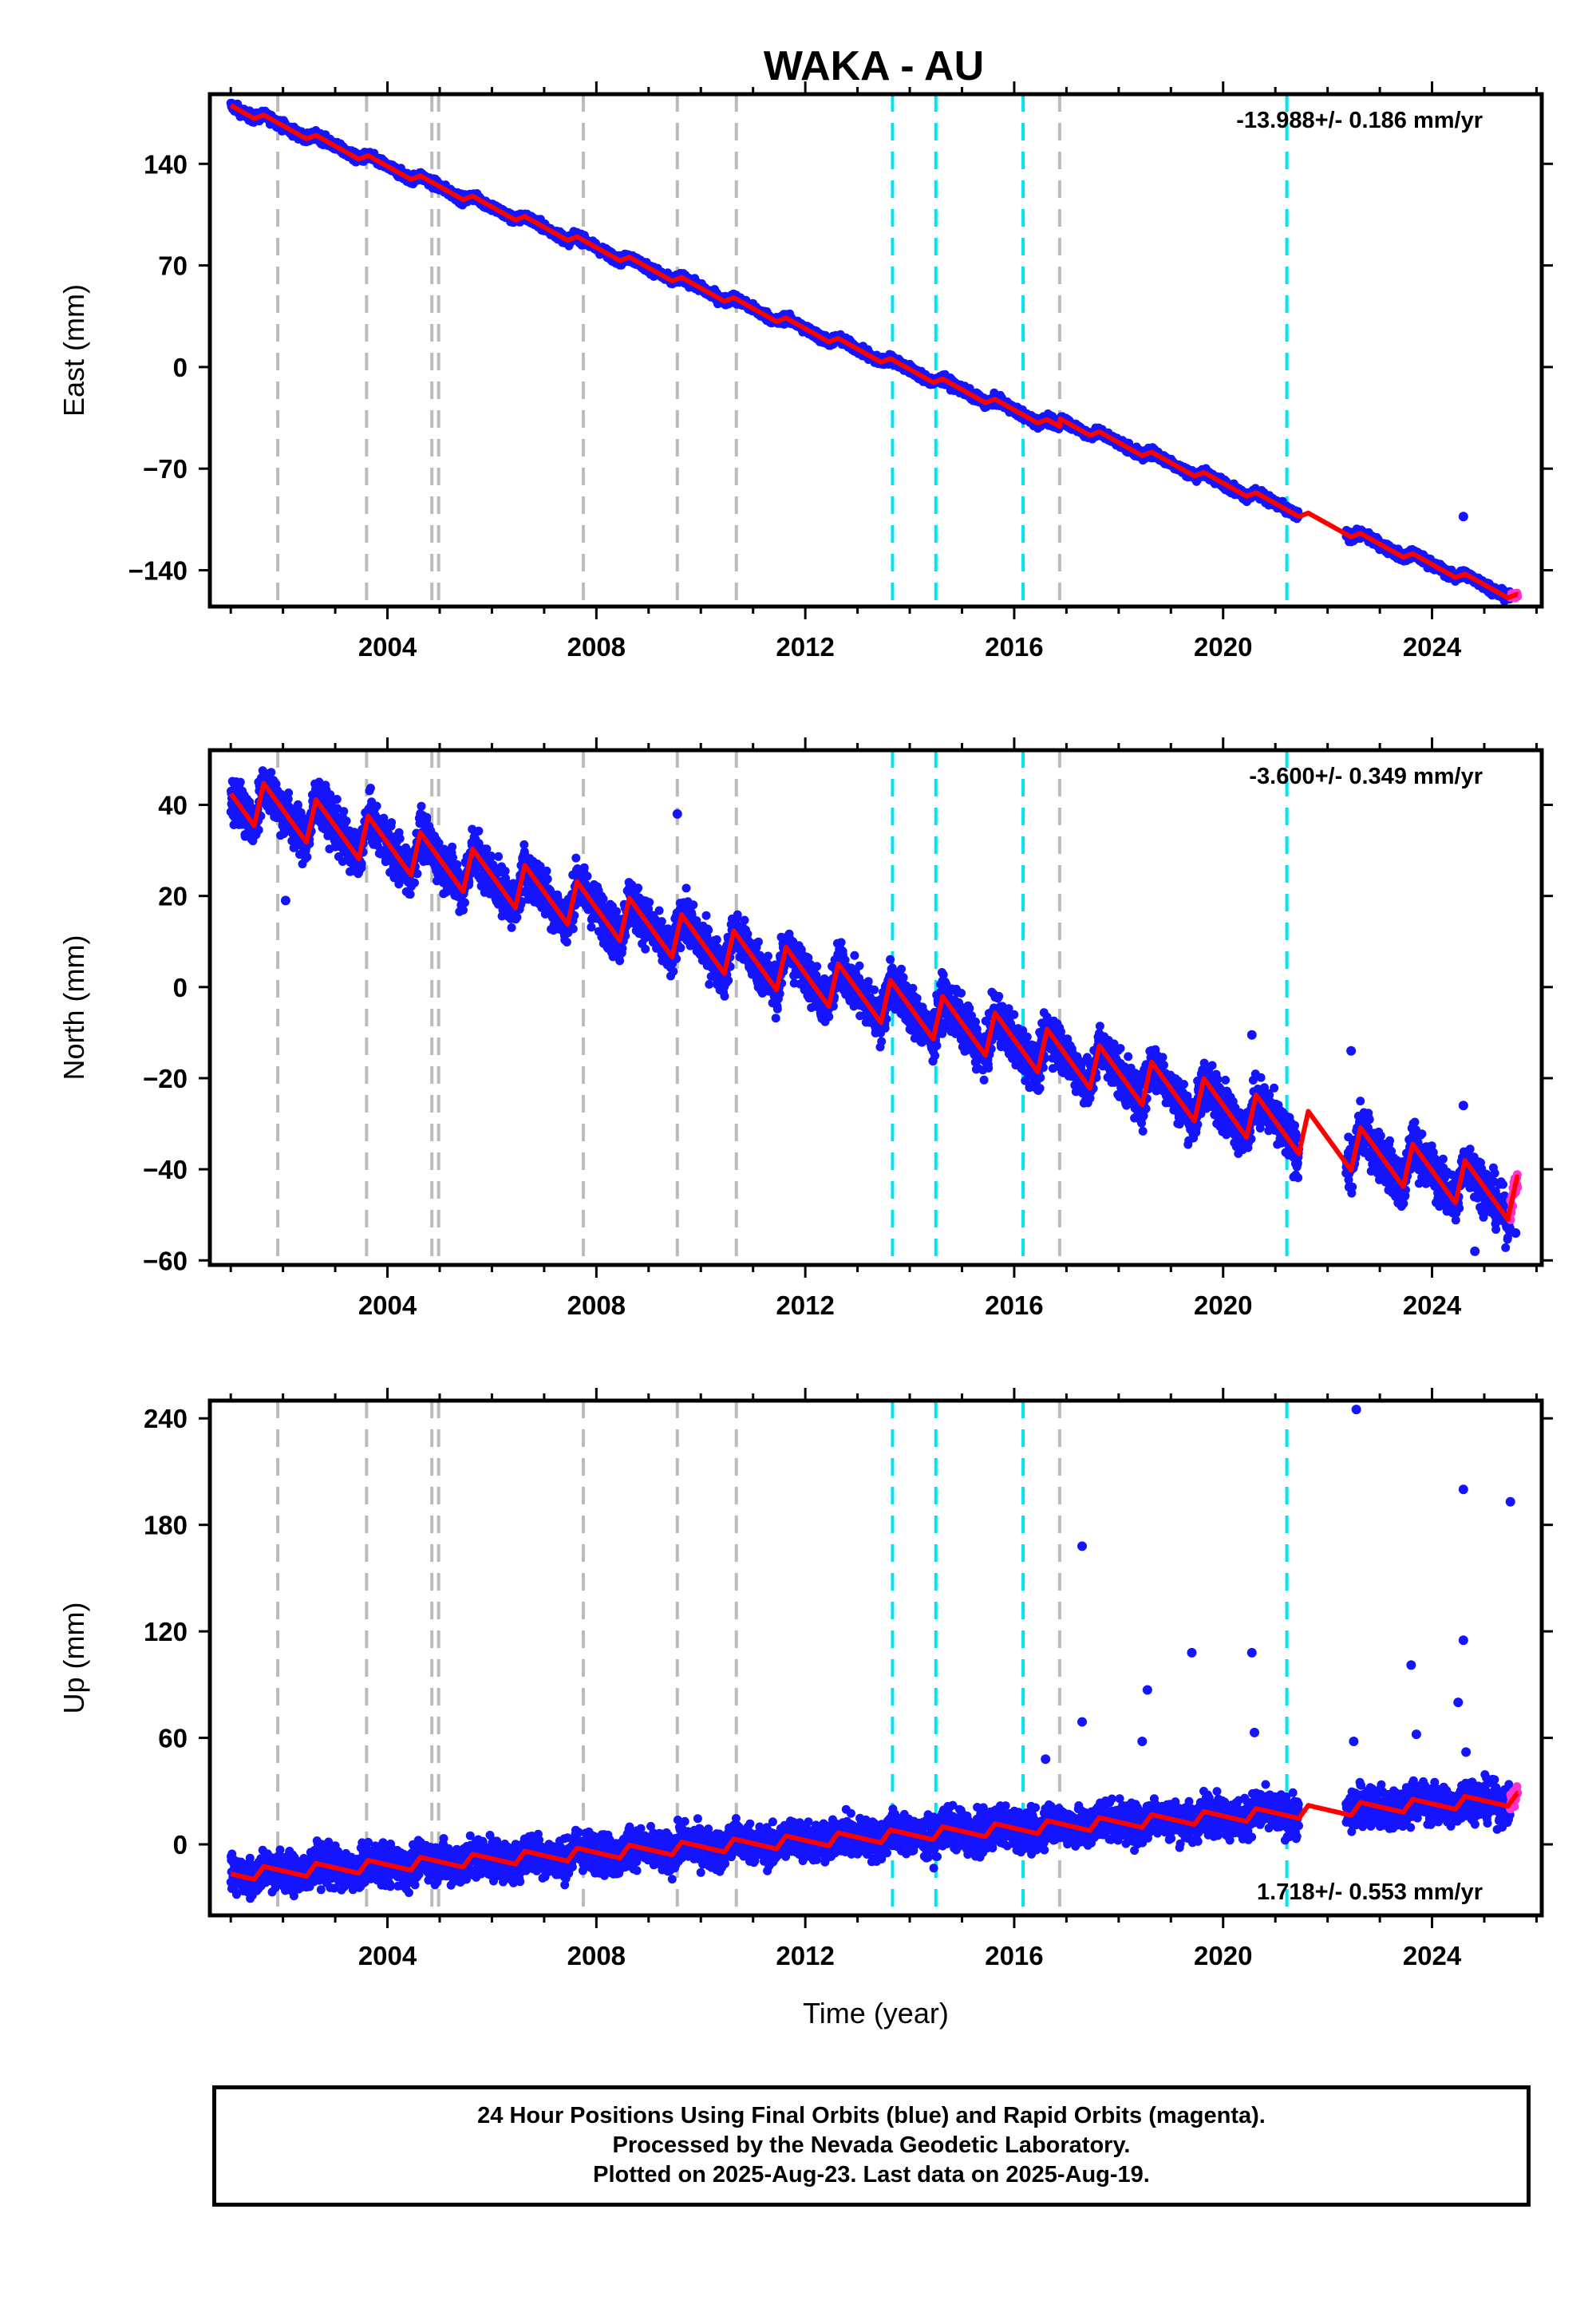  Describe the element at coordinates (874, 66) in the screenshot. I see `chart-title: WAKA - AU` at that location.